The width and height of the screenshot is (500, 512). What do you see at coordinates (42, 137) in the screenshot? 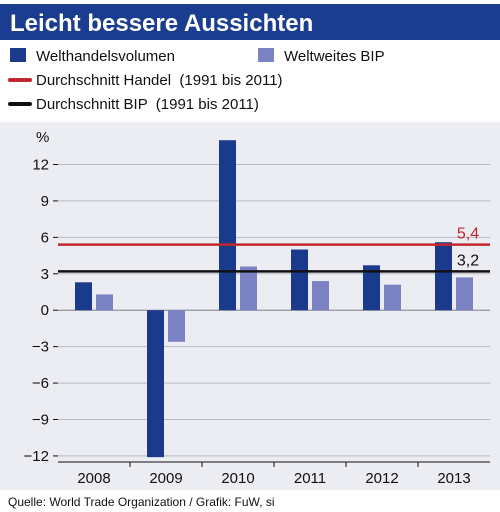
I see `y-axis-unit-label: %` at bounding box center [42, 137].